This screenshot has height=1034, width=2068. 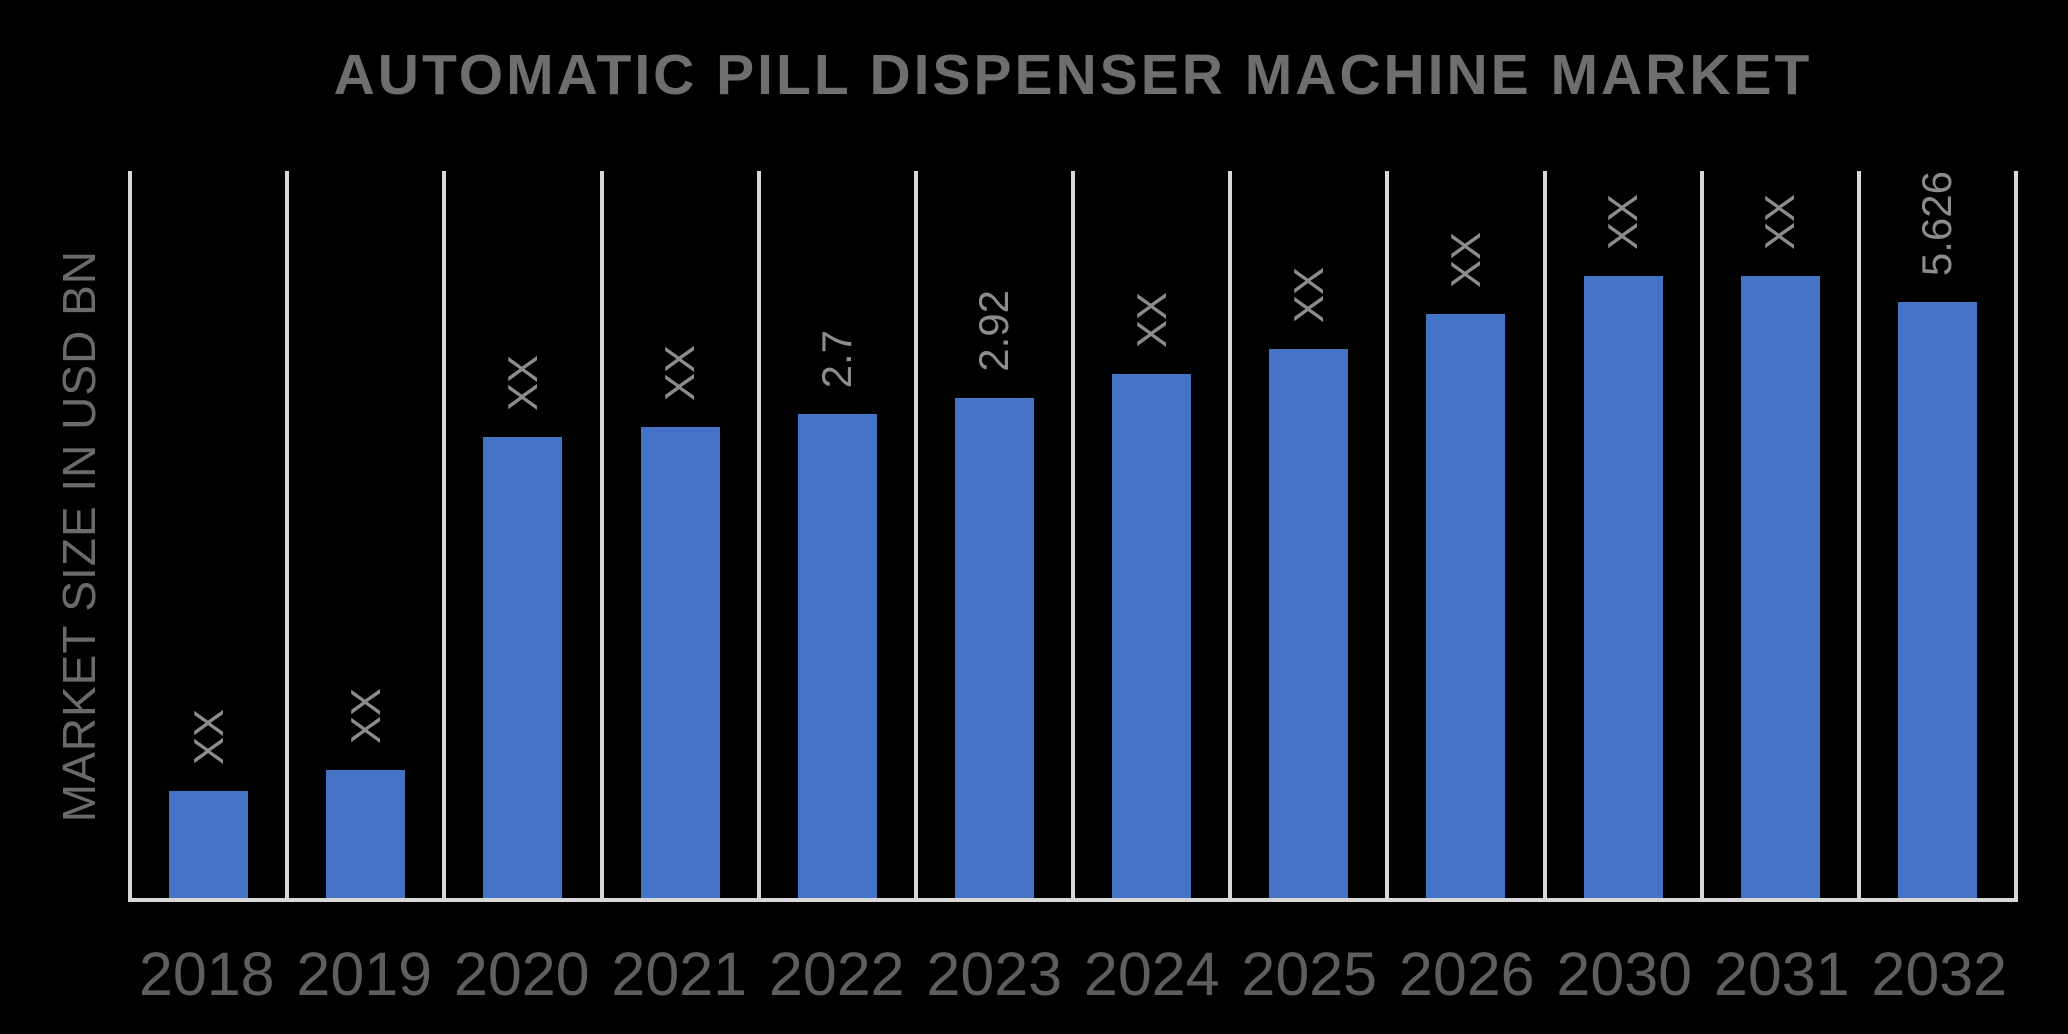 I want to click on x-tick-label-2019: 2019, so click(x=364, y=974).